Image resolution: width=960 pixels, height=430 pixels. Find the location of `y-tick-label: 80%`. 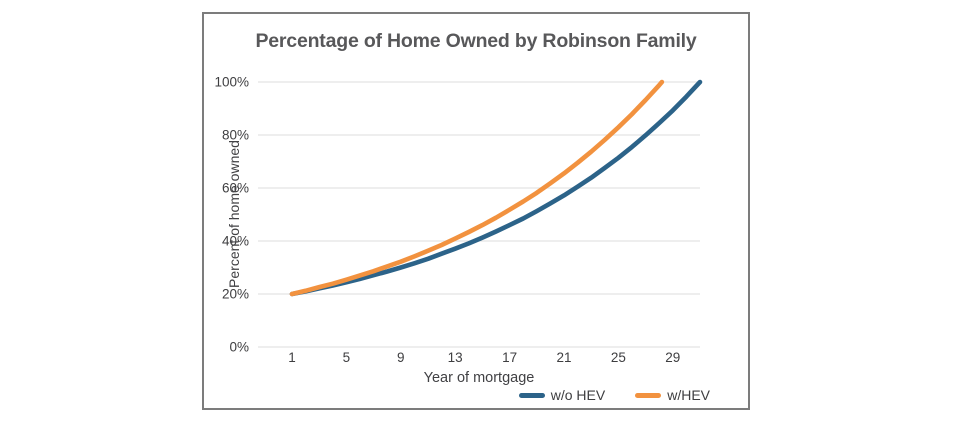

y-tick-label: 80% is located at coordinates (235, 135).